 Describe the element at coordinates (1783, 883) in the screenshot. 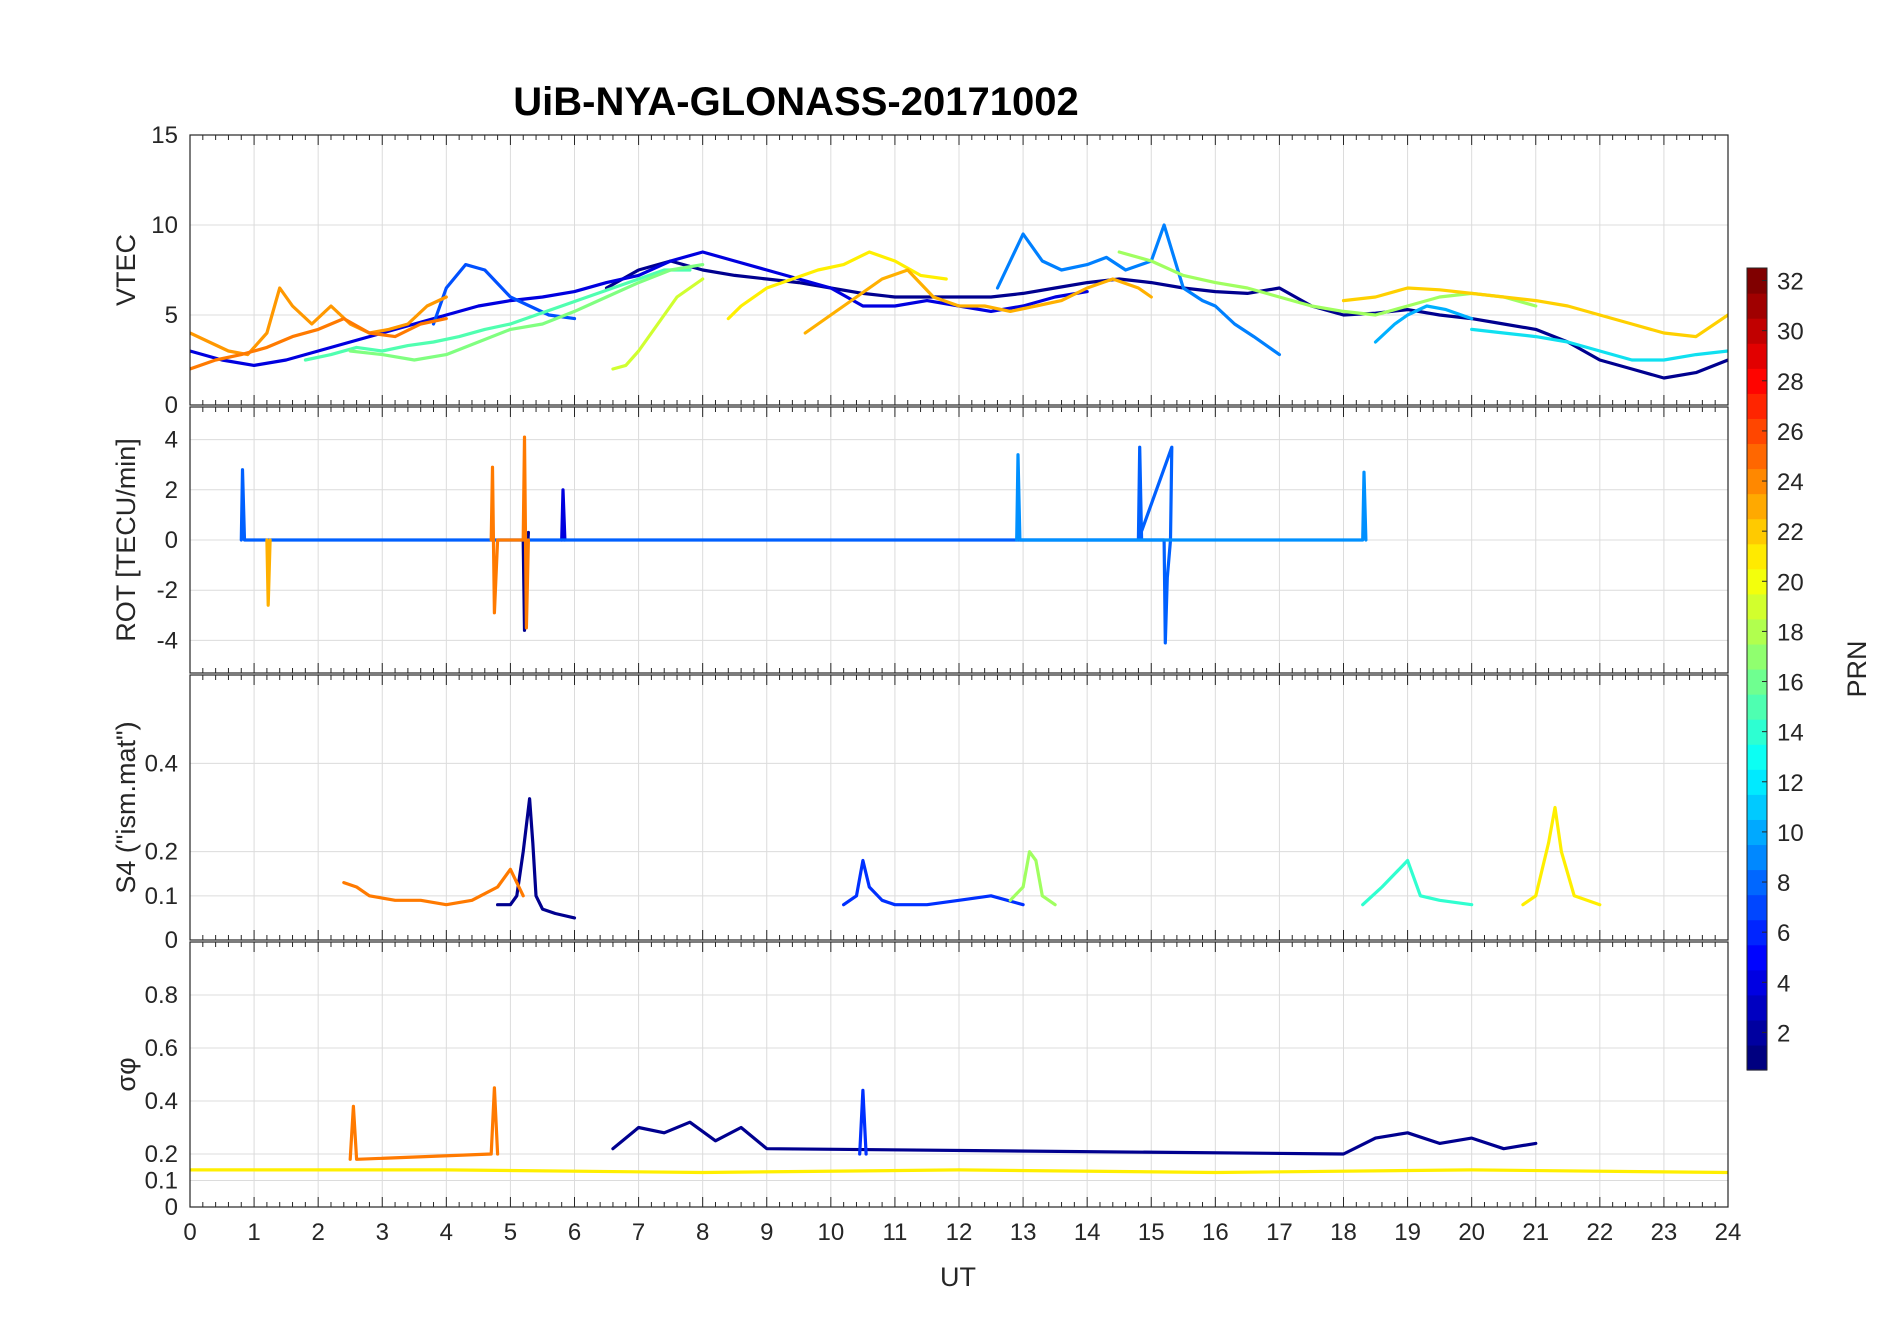

I see `colorbar-tick-label: 8` at that location.